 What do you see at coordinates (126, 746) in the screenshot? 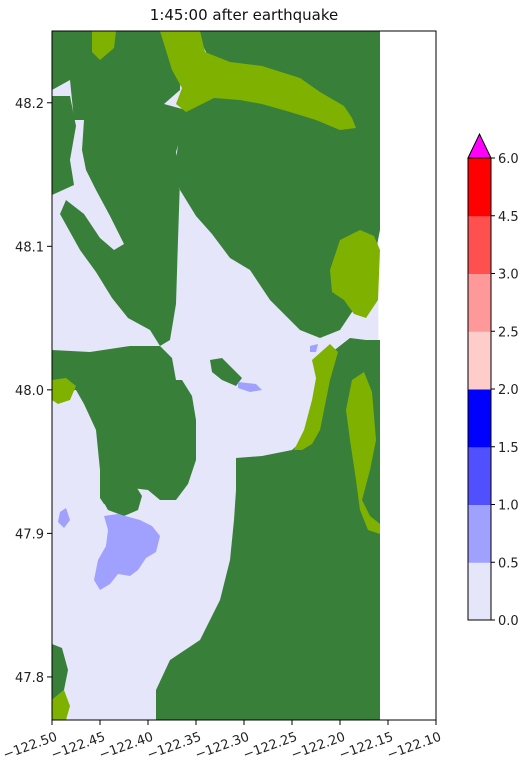
I see `x-tick-label: −122.40` at bounding box center [126, 746].